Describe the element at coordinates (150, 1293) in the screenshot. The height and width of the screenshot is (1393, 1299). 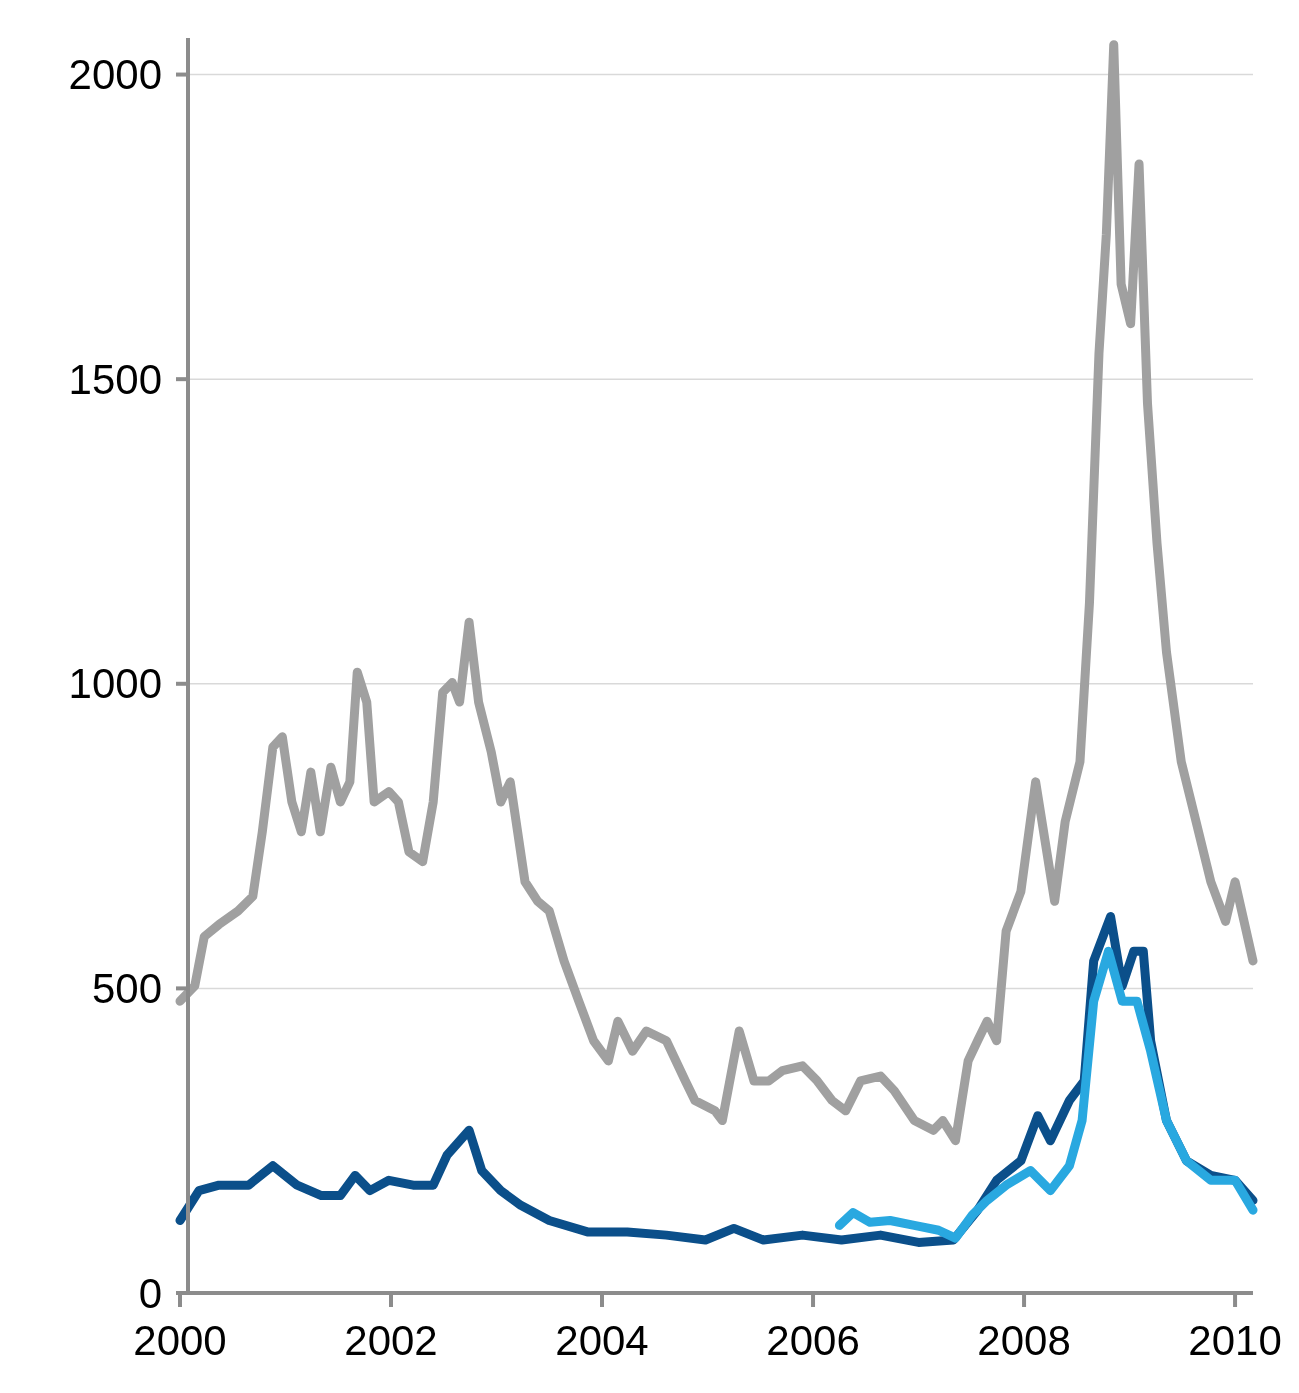
I see `y-tick-label: 0` at that location.